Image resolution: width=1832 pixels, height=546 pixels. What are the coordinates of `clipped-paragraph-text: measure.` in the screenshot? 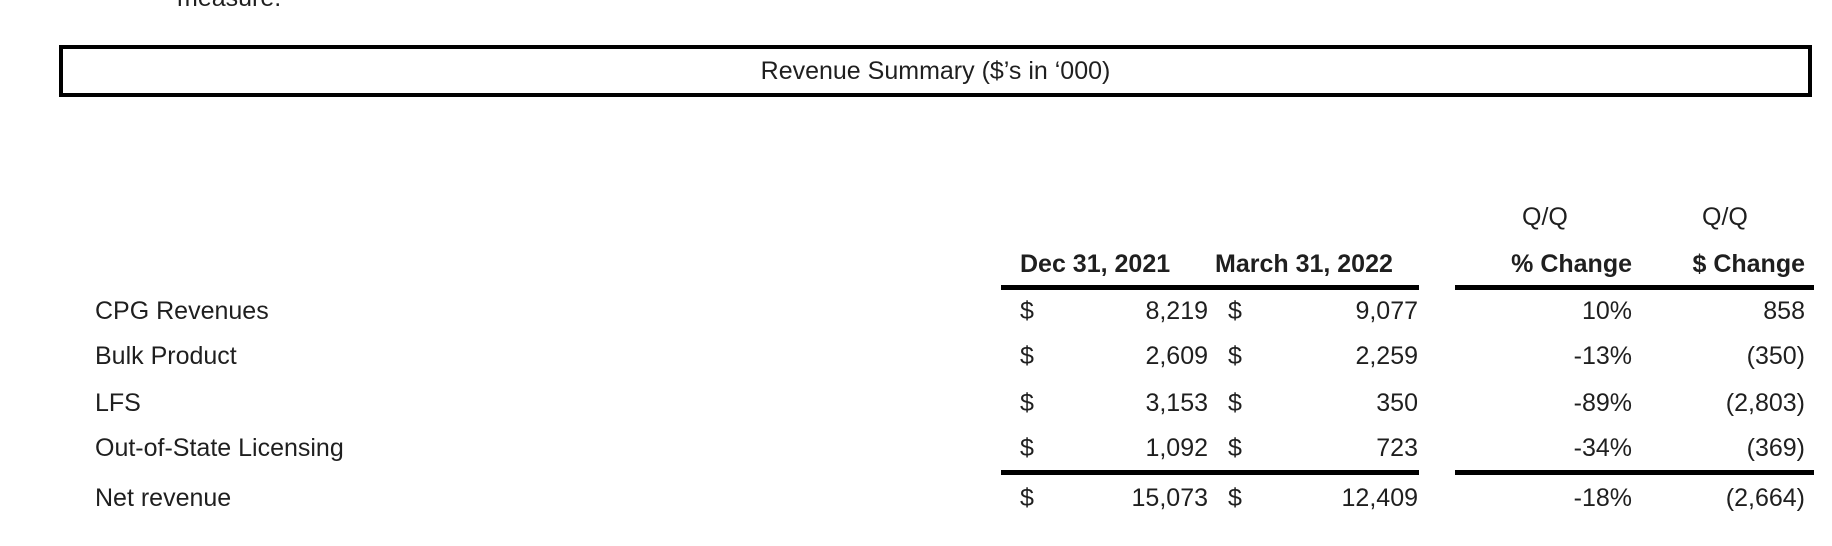 It's located at (229, 6).